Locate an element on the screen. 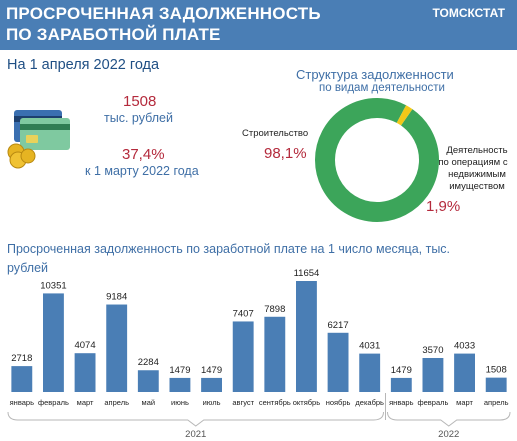  bar-value-label-6: 1479 is located at coordinates (211, 370).